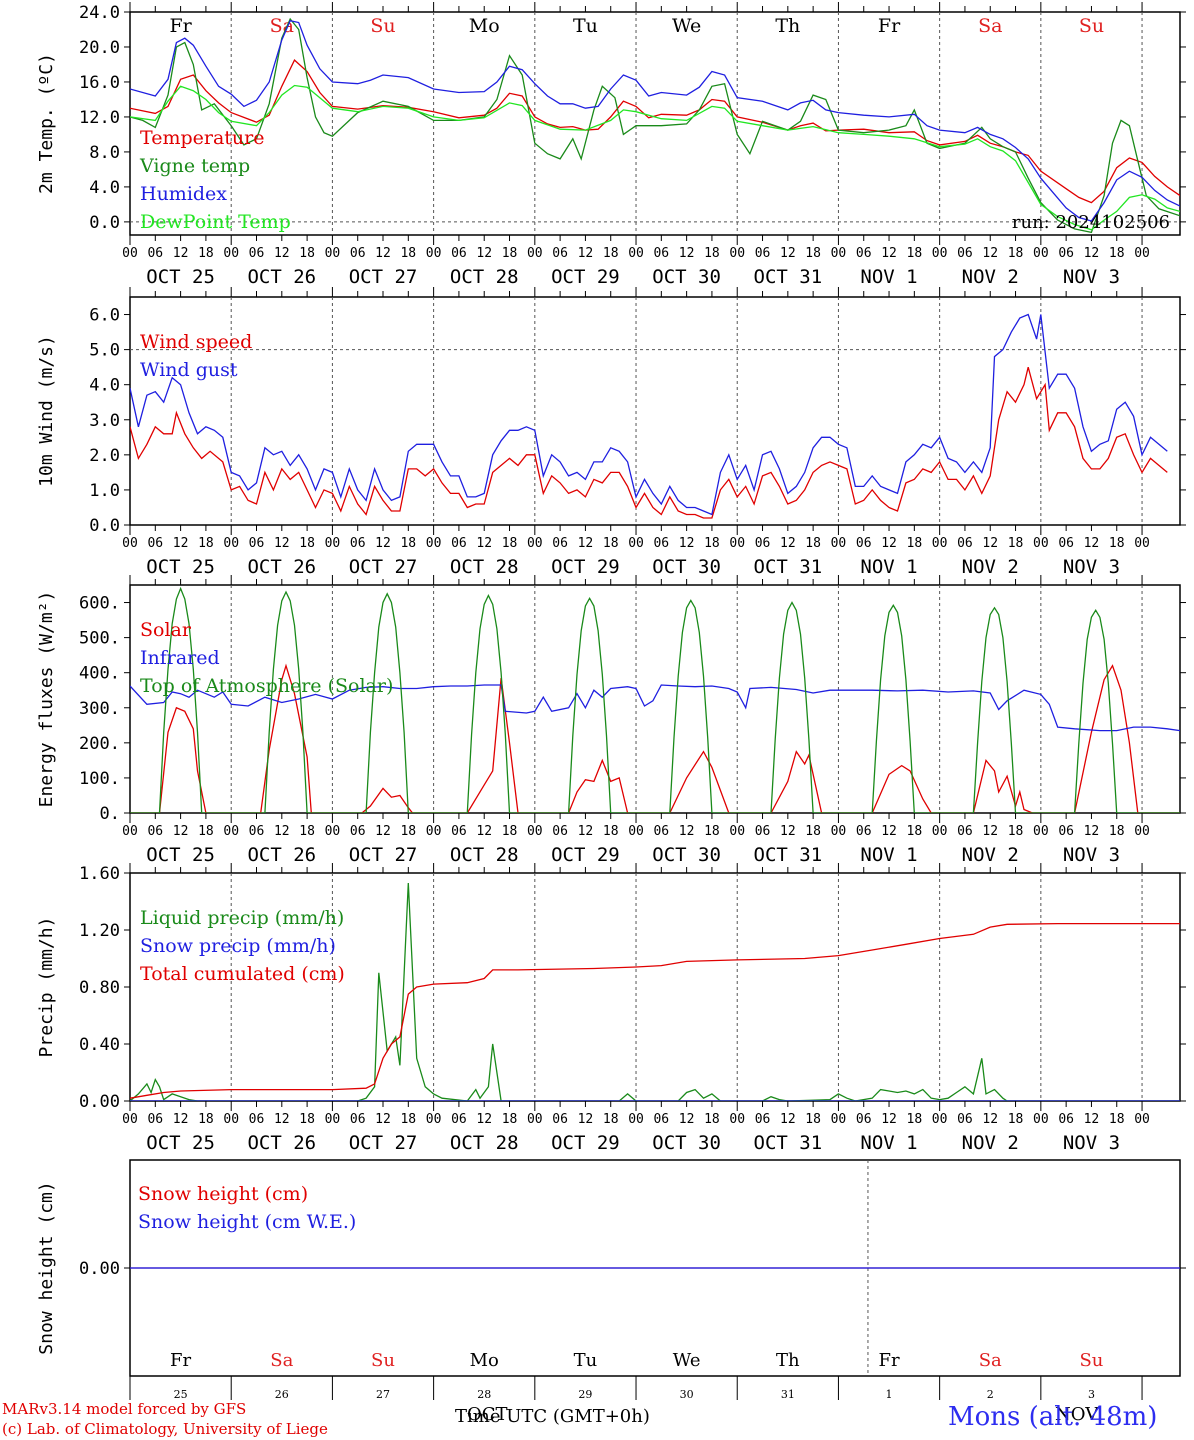  I want to click on snow-date-label: 30, so click(687, 1394).